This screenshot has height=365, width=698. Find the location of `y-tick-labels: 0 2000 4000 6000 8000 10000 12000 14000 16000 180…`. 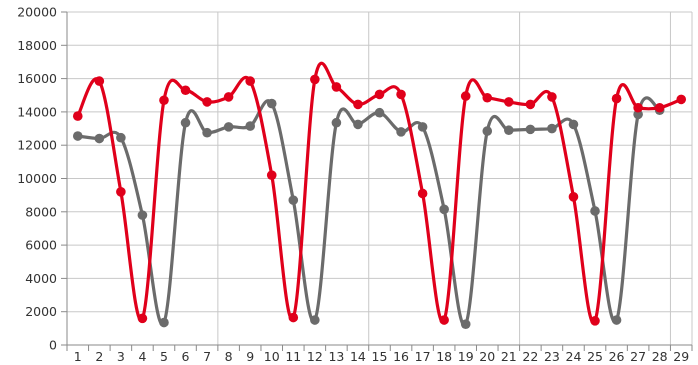

y-tick-labels: 0 2000 4000 6000 8000 10000 12000 14000 16000 180… is located at coordinates (37, 179).